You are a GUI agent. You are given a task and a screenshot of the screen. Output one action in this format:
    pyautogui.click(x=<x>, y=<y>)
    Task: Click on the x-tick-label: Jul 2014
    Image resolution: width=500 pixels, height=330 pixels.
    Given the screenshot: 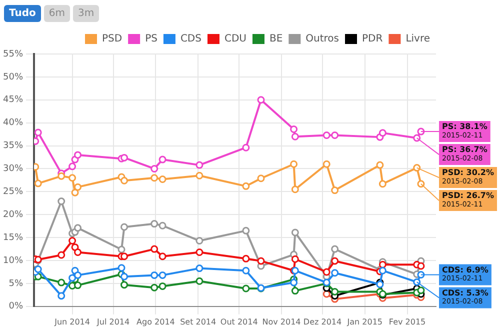 What is the action you would take?
    pyautogui.click(x=113, y=321)
    